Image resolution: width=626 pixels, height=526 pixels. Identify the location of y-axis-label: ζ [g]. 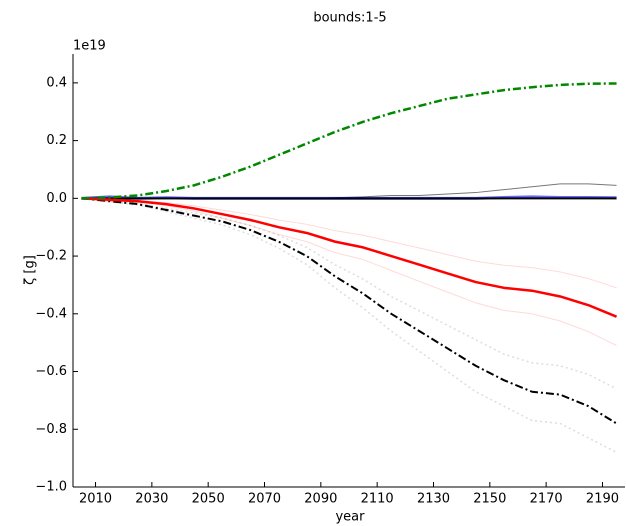
(30, 270).